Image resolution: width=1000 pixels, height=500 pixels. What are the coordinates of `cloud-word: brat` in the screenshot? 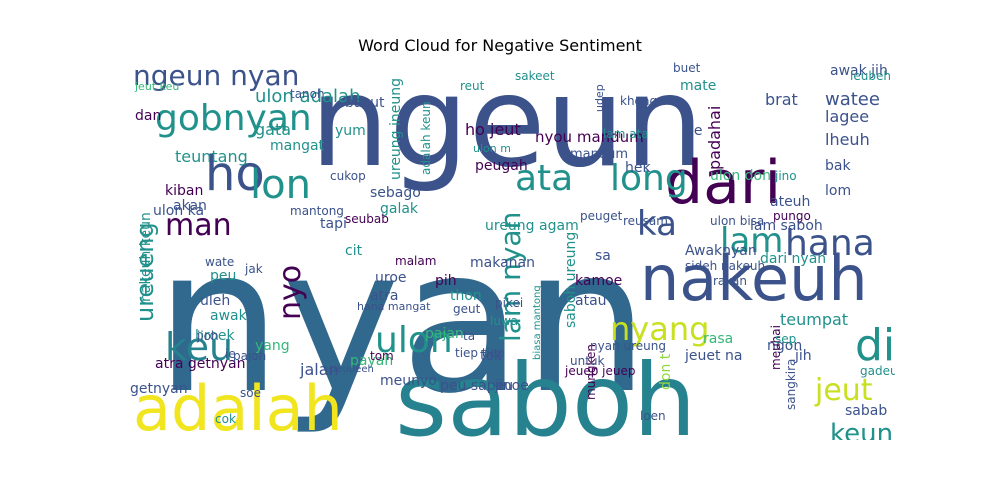 It's located at (781, 99).